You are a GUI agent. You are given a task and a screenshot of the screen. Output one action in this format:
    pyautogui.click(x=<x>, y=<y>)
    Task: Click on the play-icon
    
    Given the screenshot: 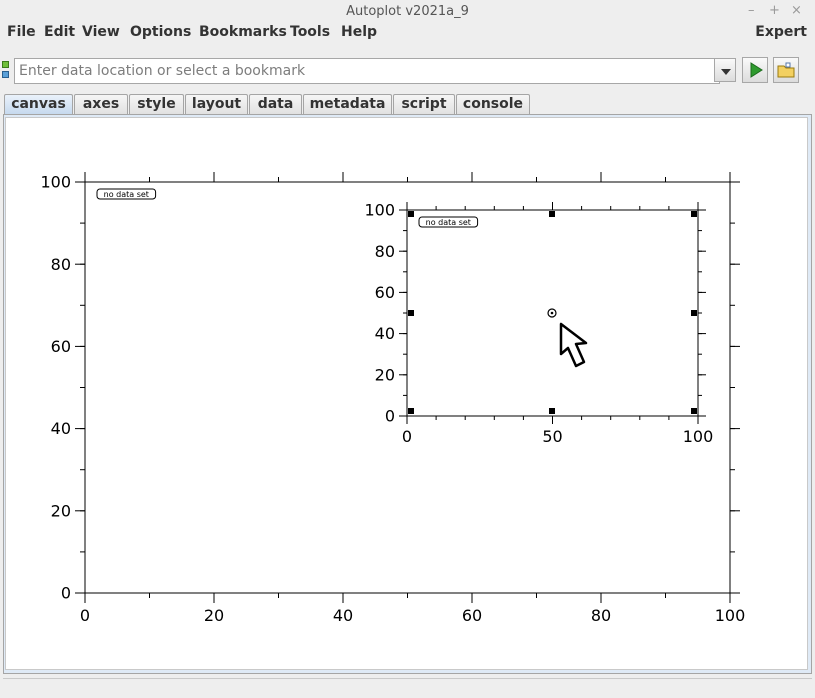 What is the action you would take?
    pyautogui.click(x=756, y=70)
    